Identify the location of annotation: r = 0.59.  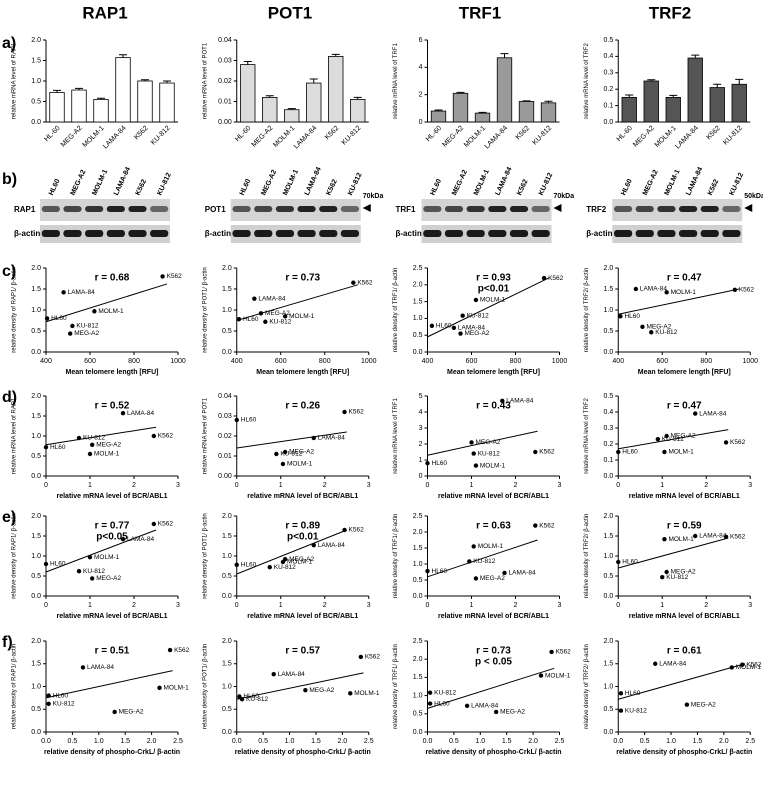
(684, 526).